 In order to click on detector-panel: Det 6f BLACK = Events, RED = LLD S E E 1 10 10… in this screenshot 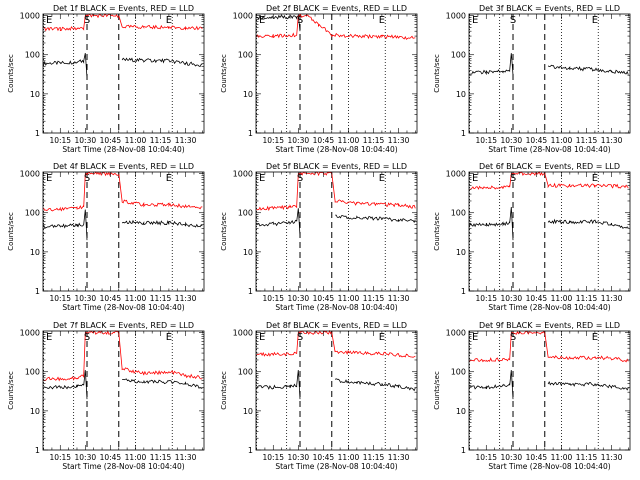, I will do `click(532, 237)`.